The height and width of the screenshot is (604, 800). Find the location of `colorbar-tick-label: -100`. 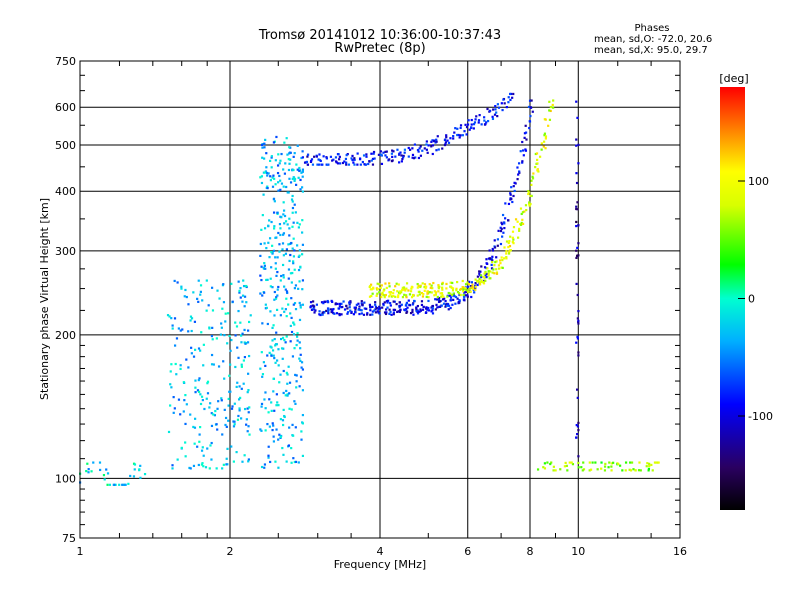

colorbar-tick-label: -100 is located at coordinates (760, 416).